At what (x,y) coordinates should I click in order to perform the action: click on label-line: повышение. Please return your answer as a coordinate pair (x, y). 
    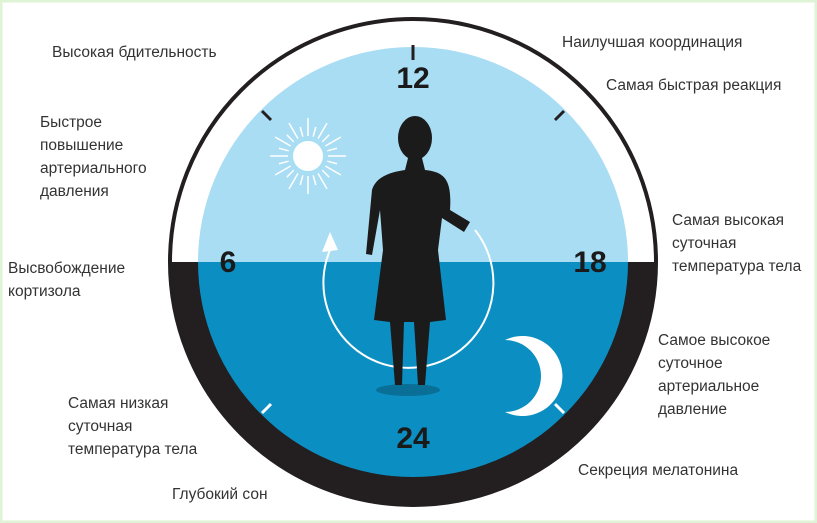
    Looking at the image, I should click on (81, 145).